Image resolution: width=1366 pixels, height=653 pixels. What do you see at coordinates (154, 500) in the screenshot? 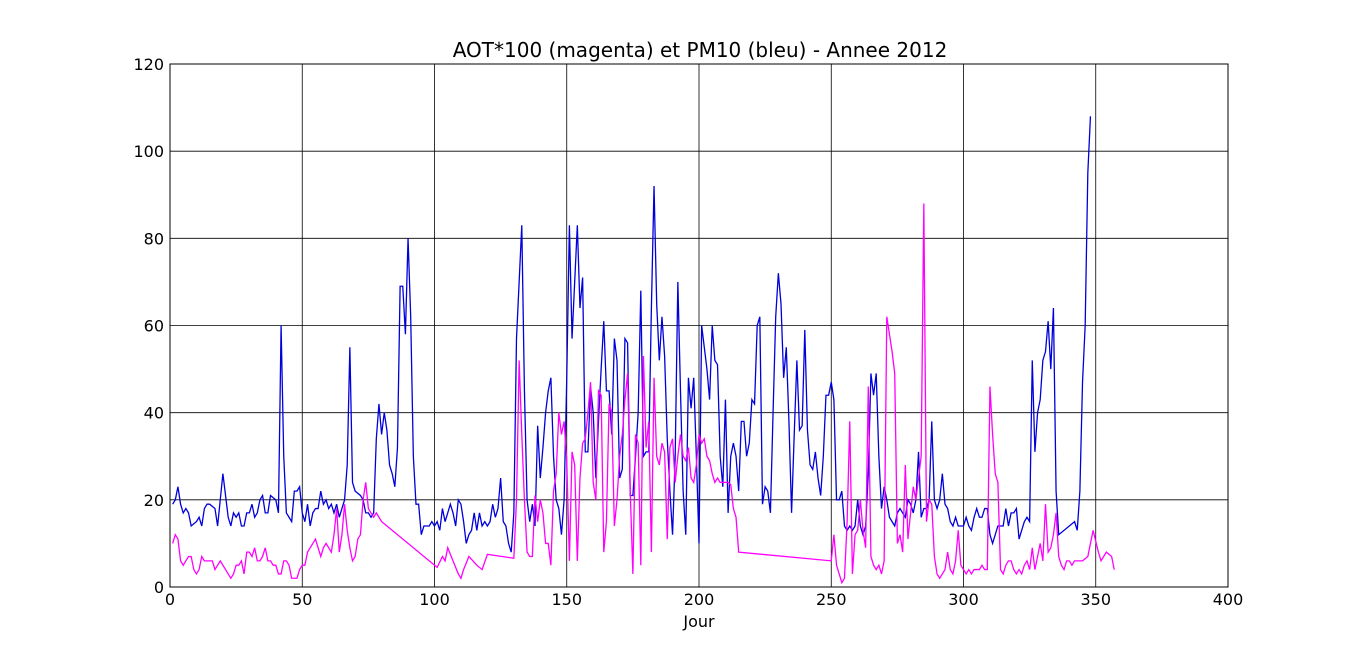
I see `y-tick-label: 20` at bounding box center [154, 500].